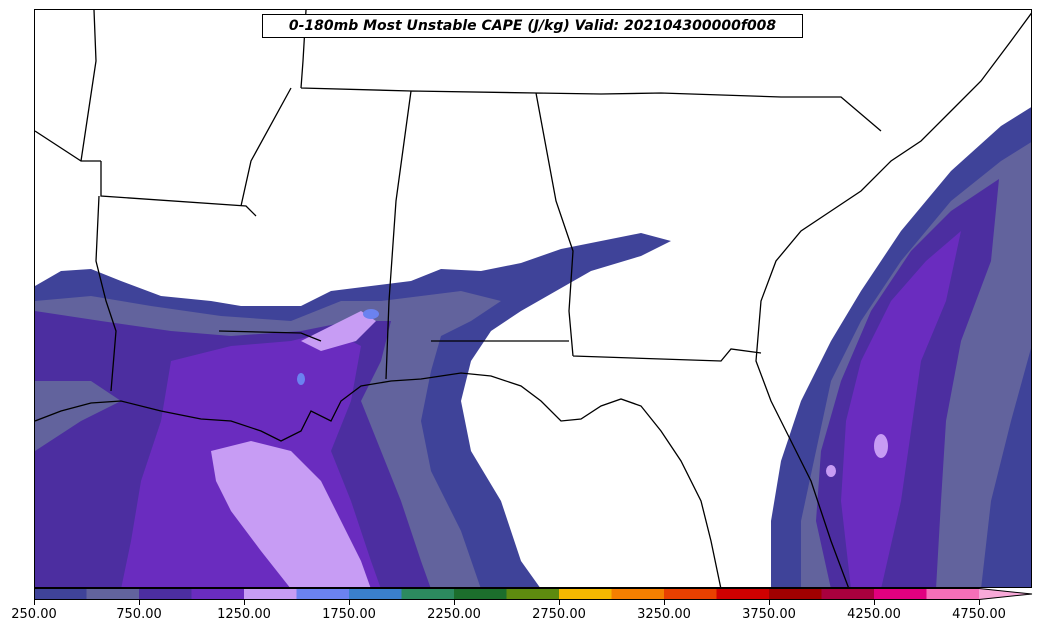 The image size is (1042, 633). I want to click on colorbar-tick-label: 3750.00, so click(769, 614).